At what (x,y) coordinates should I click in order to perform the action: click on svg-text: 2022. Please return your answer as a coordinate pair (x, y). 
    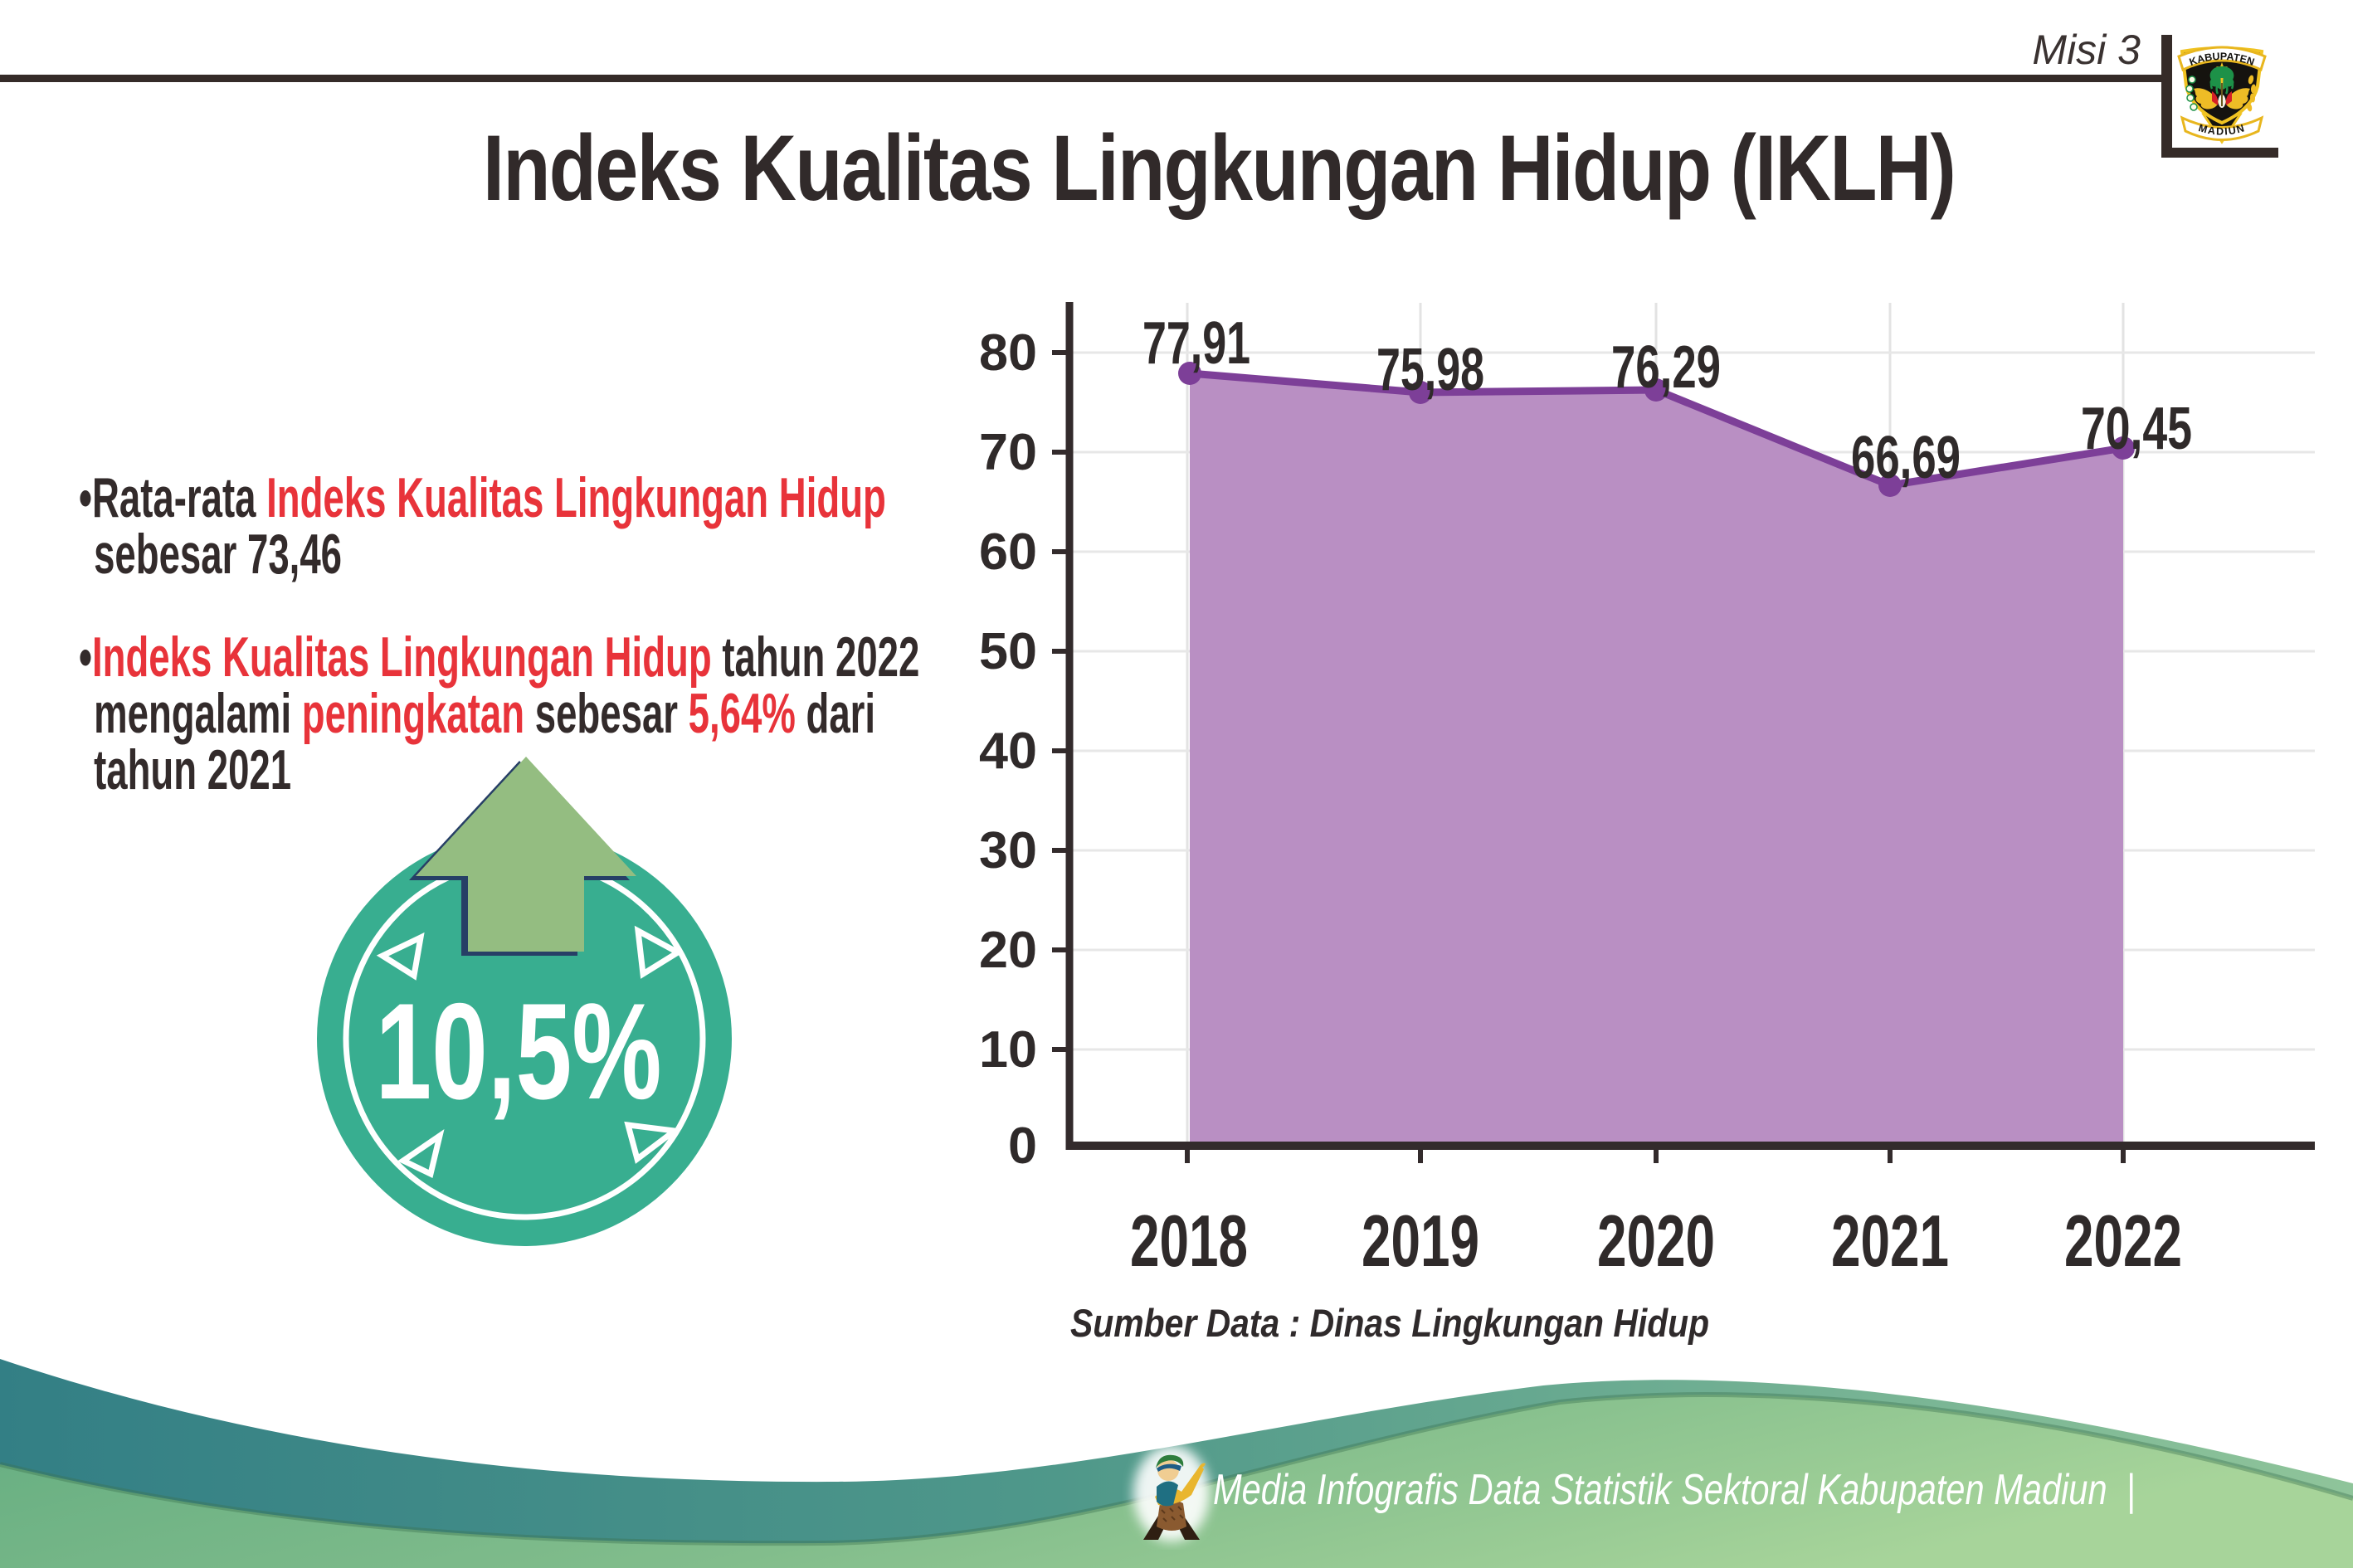
    Looking at the image, I should click on (2123, 1241).